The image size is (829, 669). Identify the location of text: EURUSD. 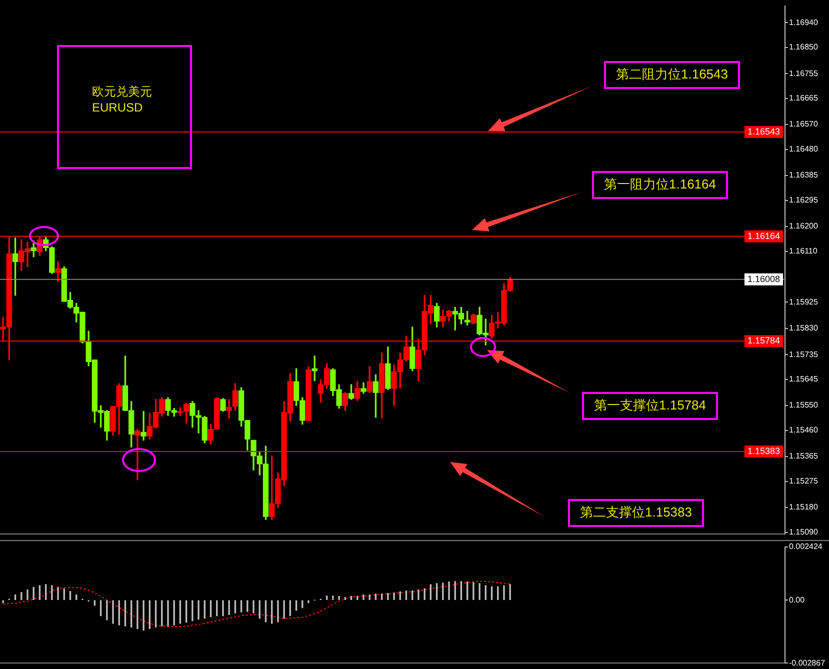
(118, 107).